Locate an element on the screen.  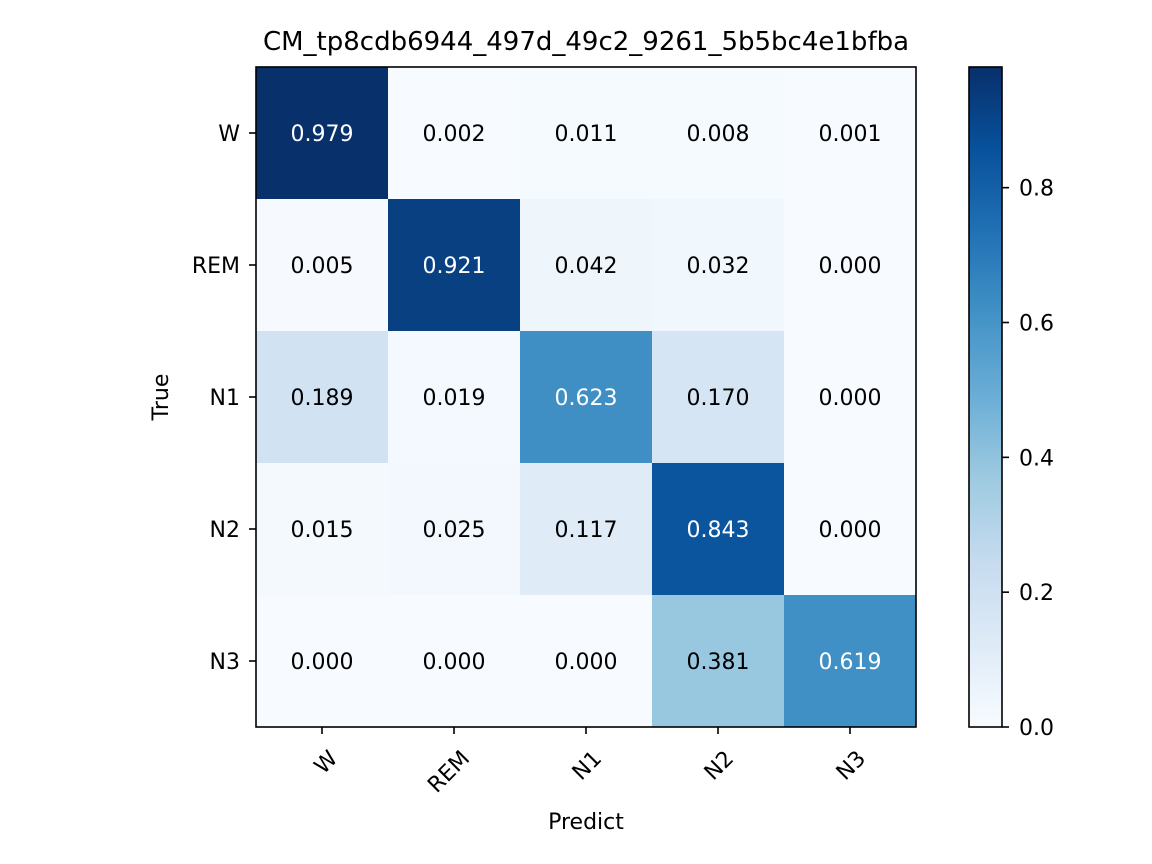
cell-value-label: 0.015 is located at coordinates (322, 530).